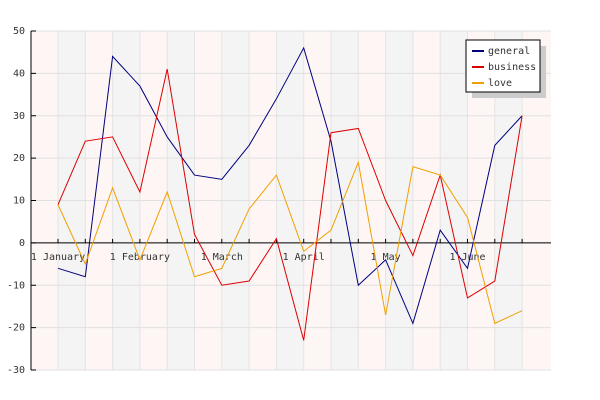  I want to click on x-tick-label: 1 January, so click(58, 257).